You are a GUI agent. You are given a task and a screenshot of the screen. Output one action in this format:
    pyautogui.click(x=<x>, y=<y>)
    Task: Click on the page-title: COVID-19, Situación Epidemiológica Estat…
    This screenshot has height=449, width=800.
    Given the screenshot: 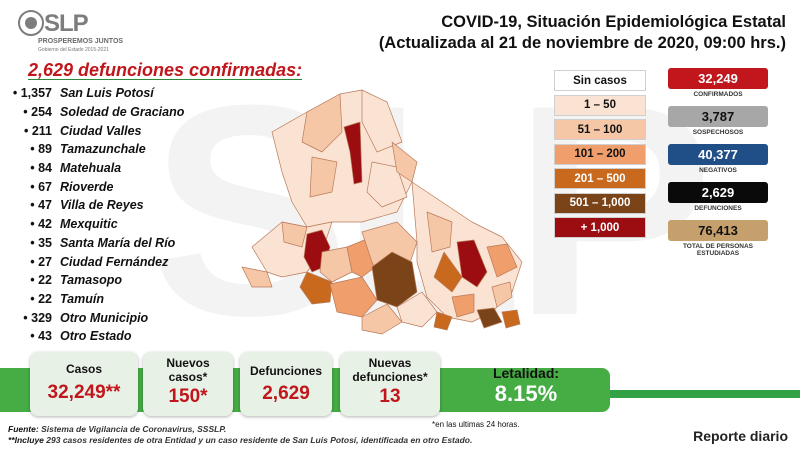 What is the action you would take?
    pyautogui.click(x=582, y=33)
    